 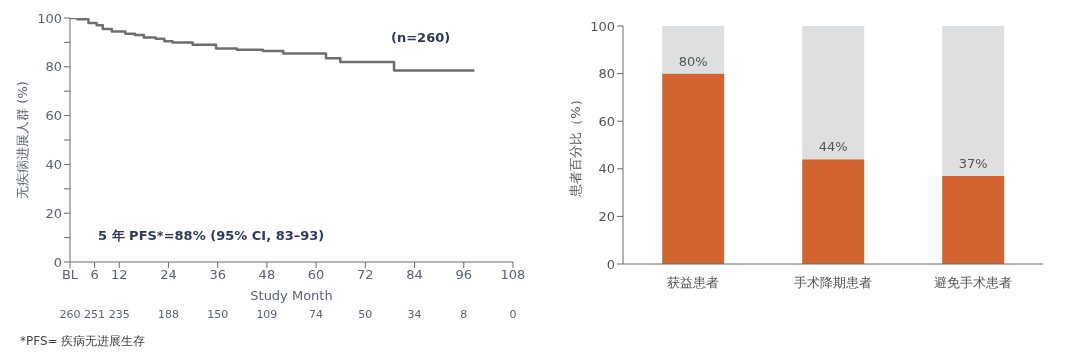 What do you see at coordinates (316, 275) in the screenshot?
I see `x-tick-label: 60` at bounding box center [316, 275].